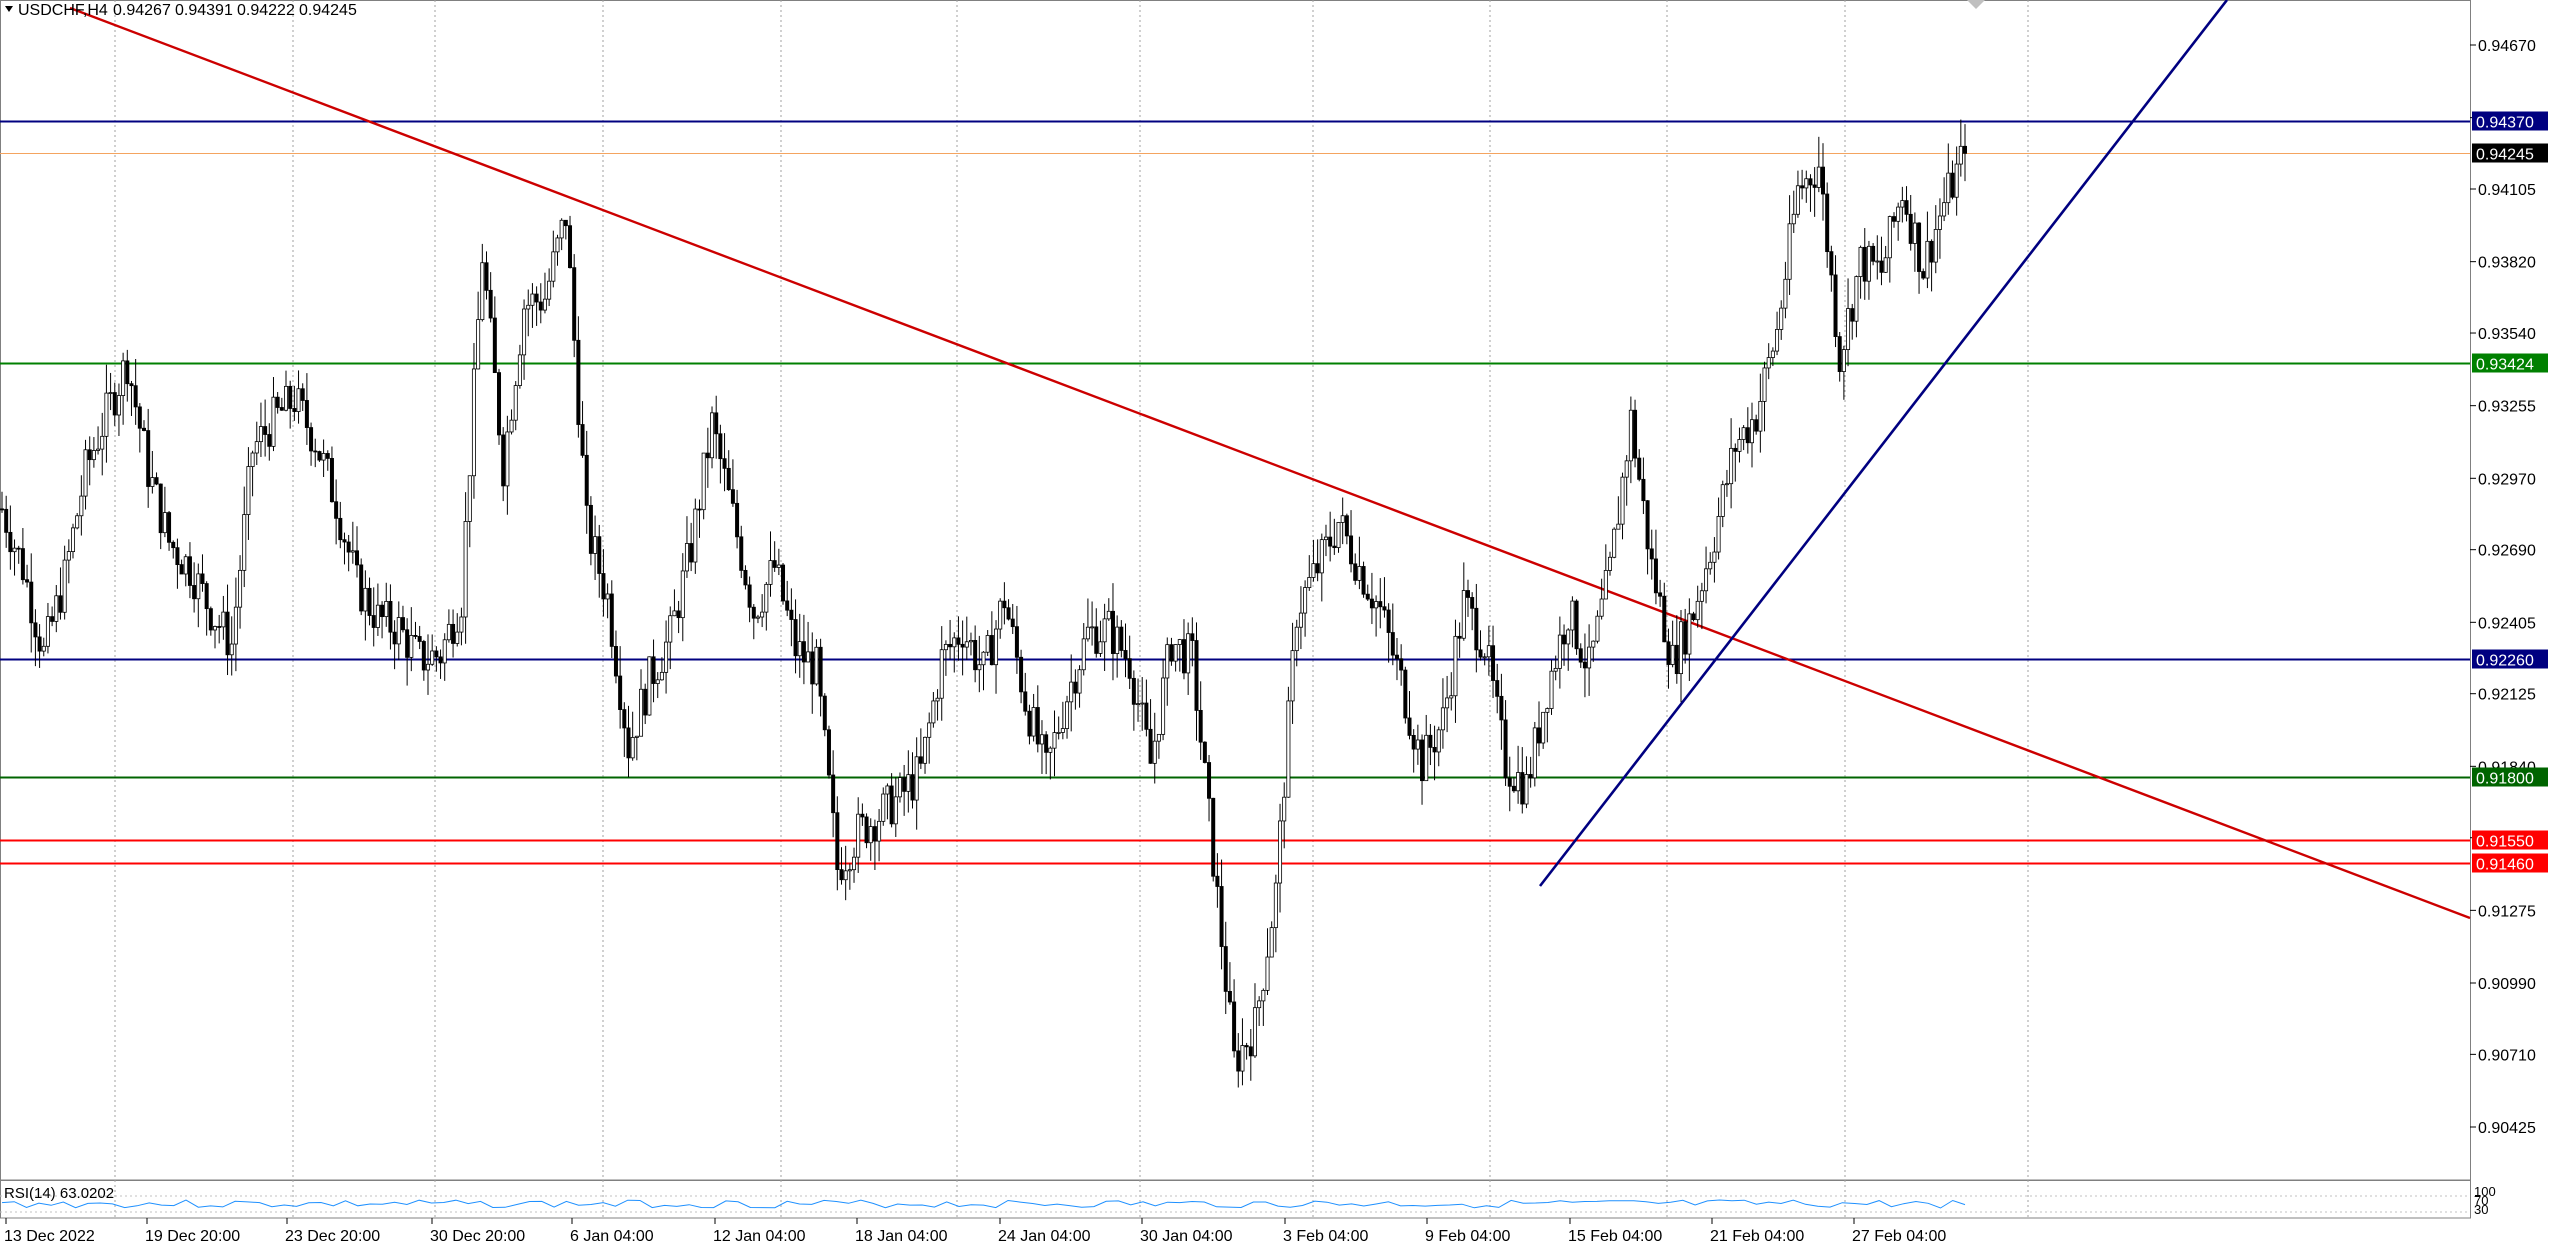 This screenshot has height=1251, width=2560. I want to click on level-label: 0.91800, so click(2505, 779).